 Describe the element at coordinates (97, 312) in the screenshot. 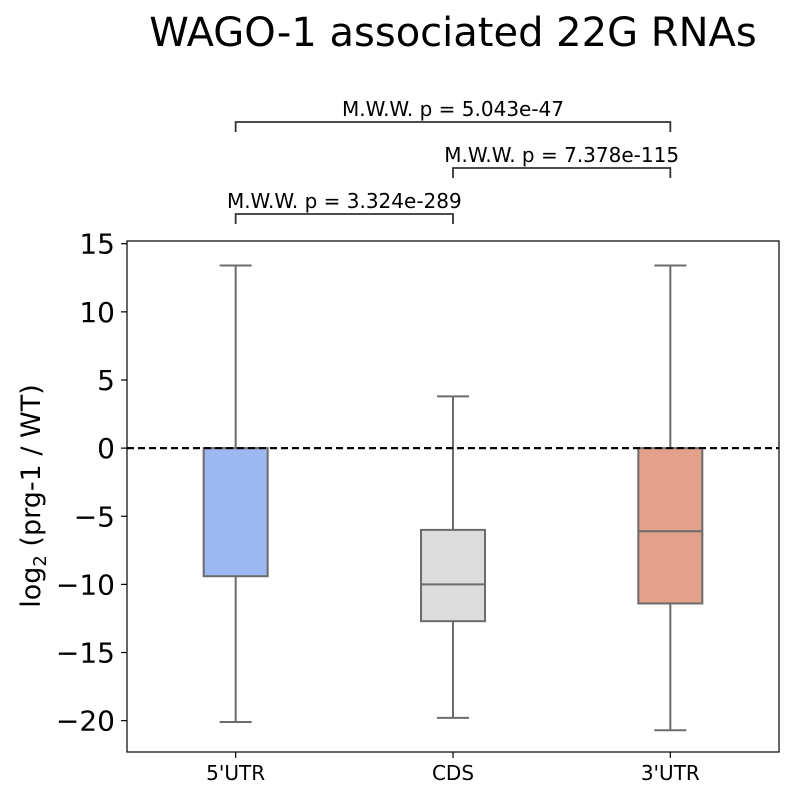

I see `y-tick-label: 10` at that location.